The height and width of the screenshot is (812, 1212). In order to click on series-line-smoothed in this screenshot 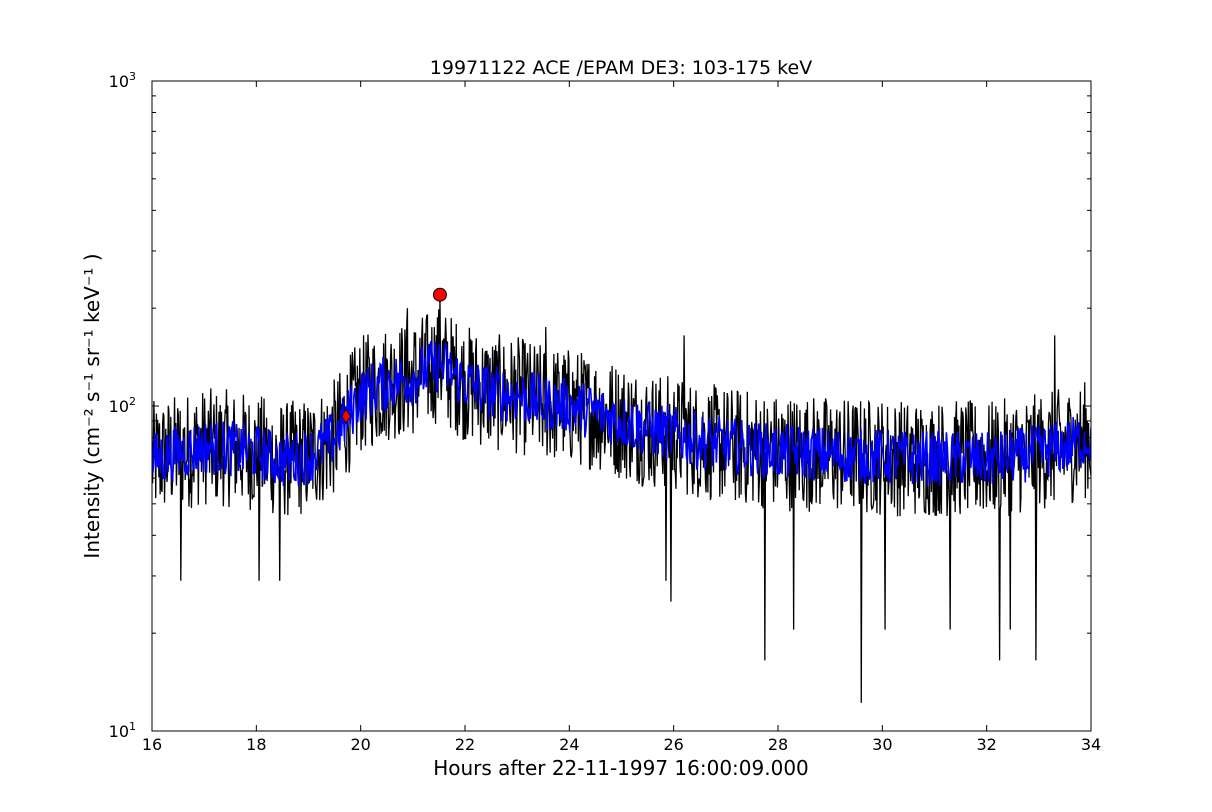, I will do `click(621, 413)`.